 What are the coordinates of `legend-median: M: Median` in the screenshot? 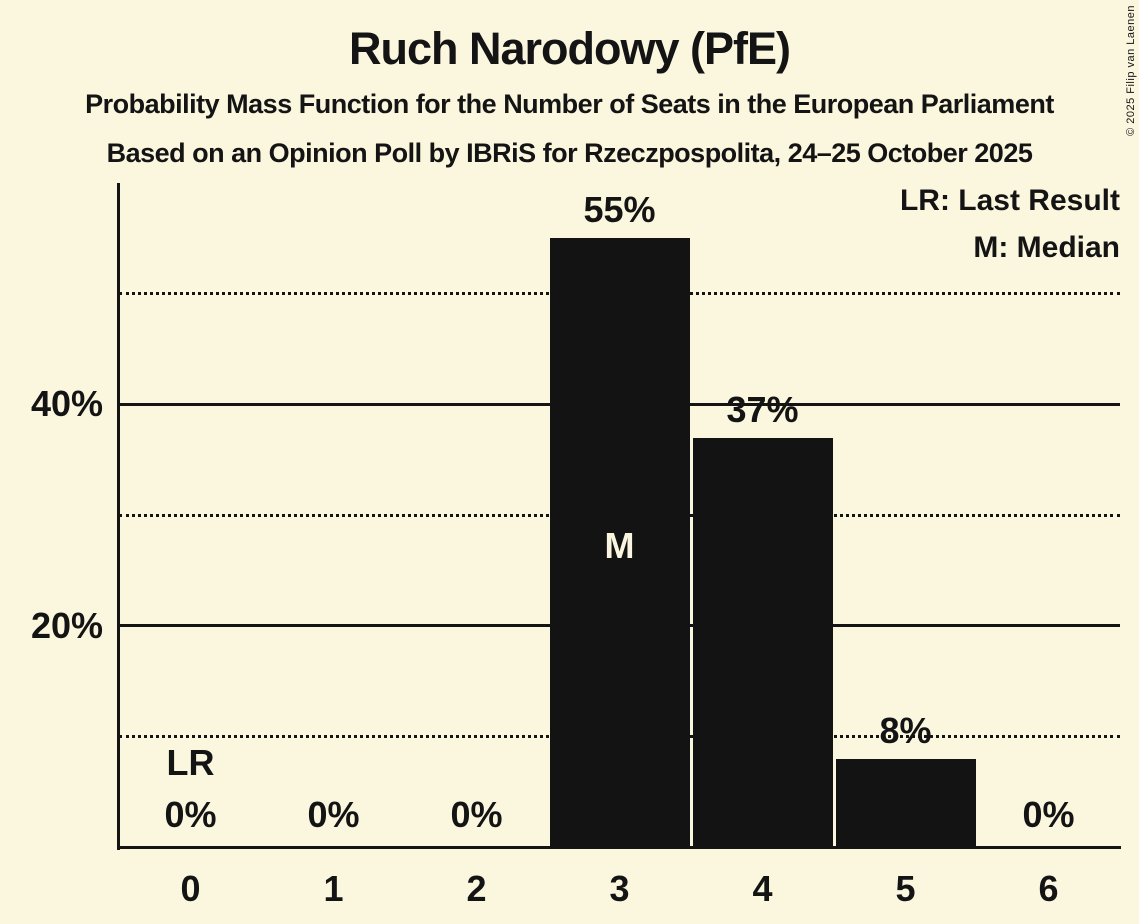 It's located at (1046, 247).